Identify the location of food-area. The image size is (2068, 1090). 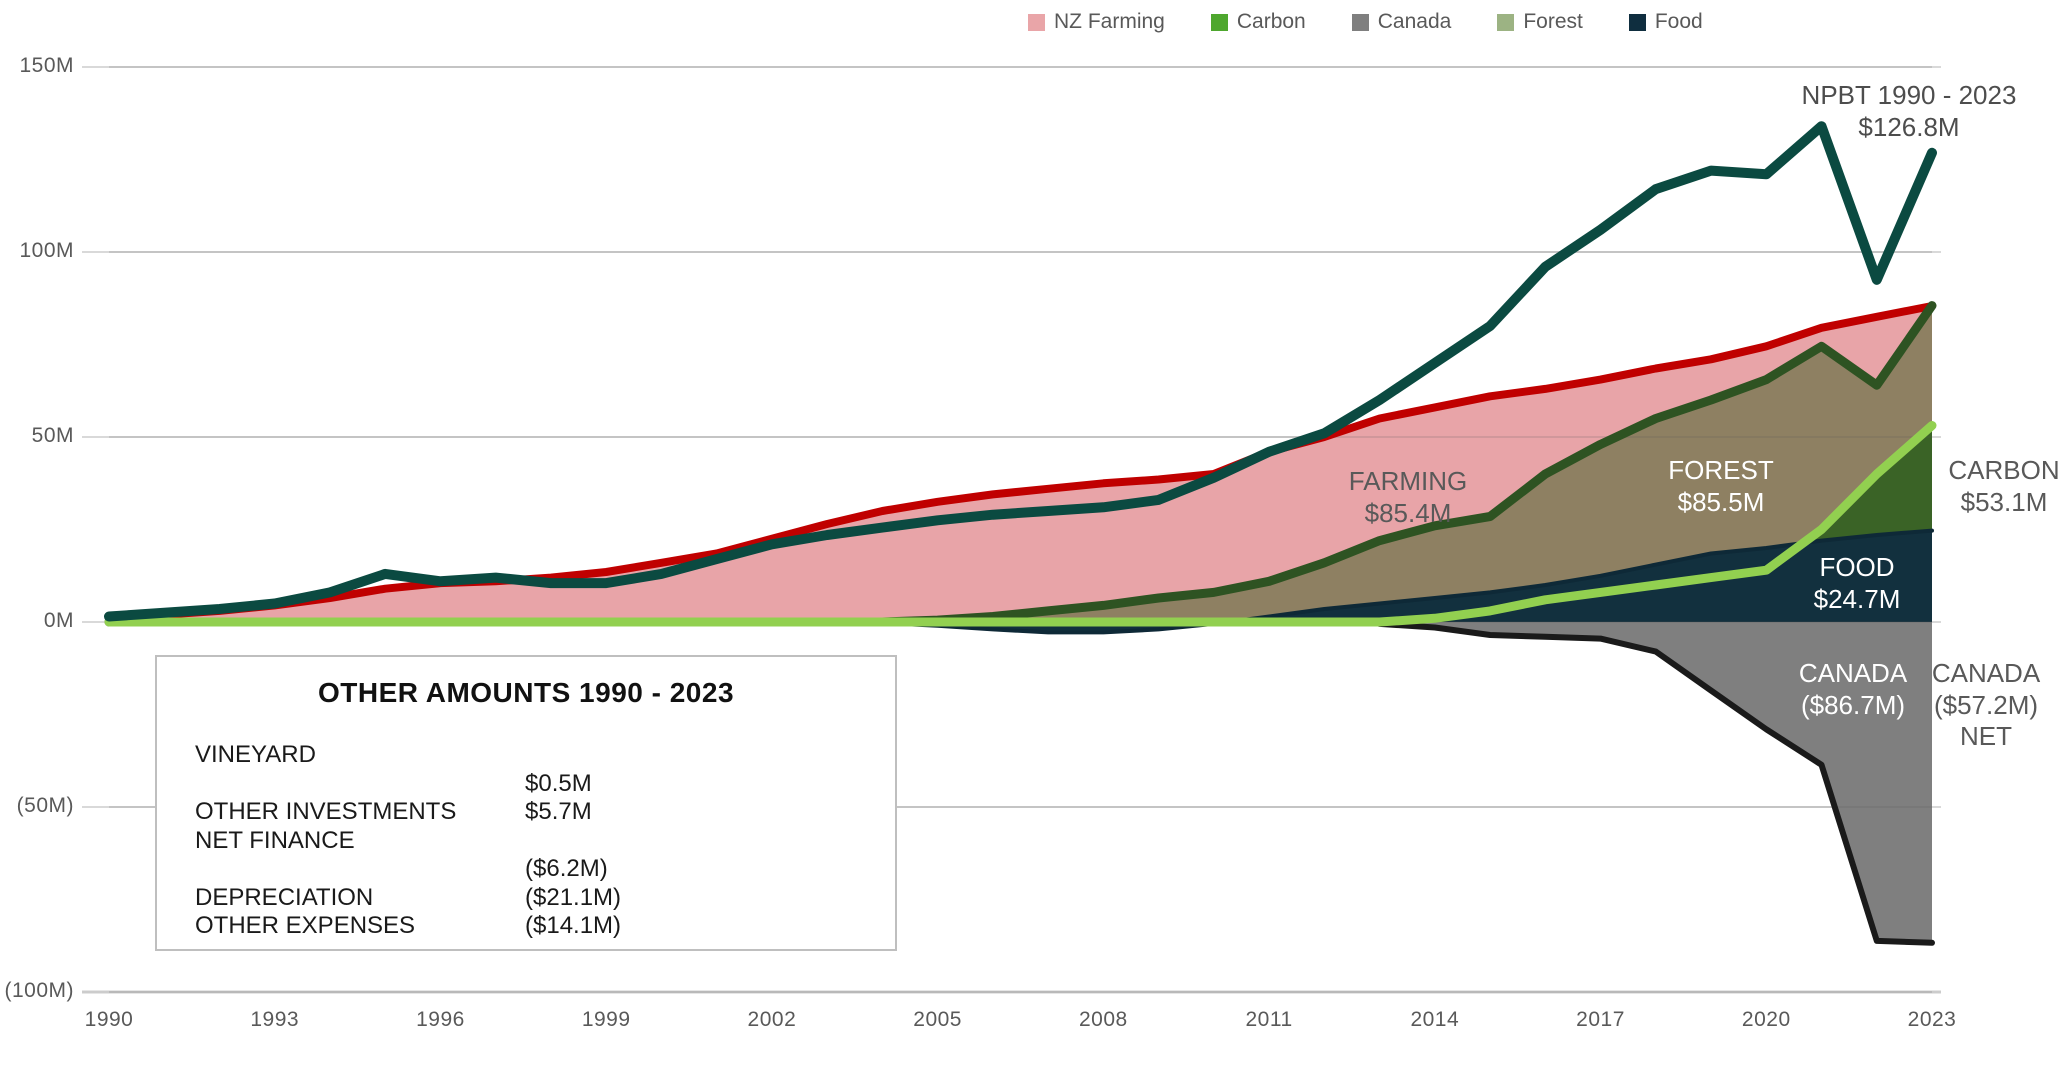
(1020, 581).